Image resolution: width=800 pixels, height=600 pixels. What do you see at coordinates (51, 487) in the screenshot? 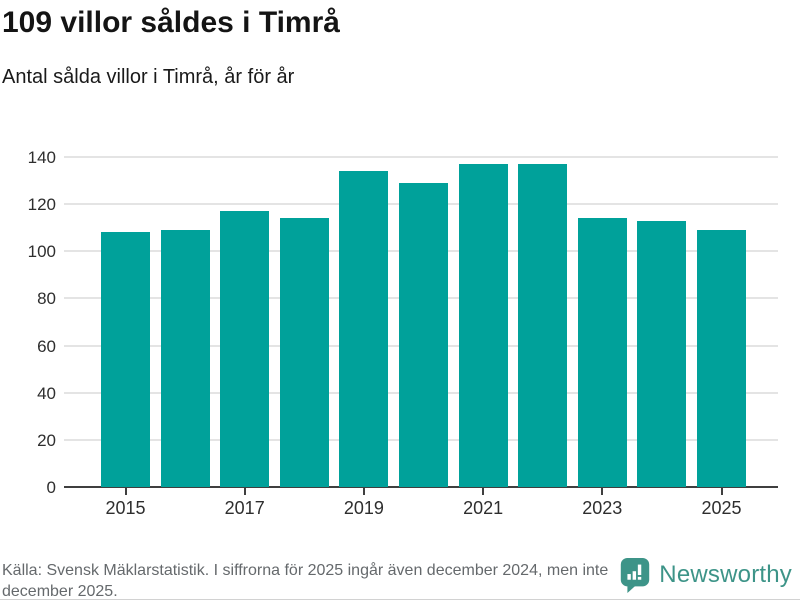
I see `y-axis-tick-label: 0` at bounding box center [51, 487].